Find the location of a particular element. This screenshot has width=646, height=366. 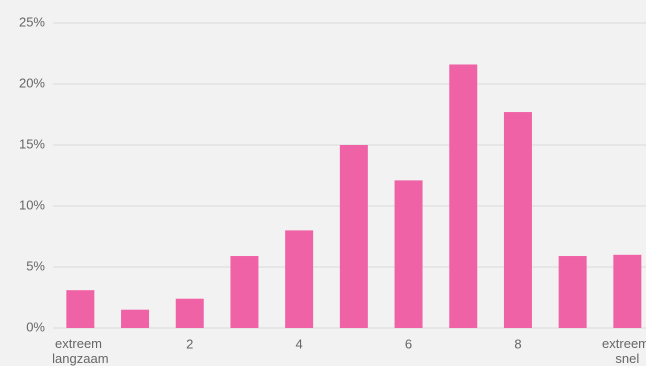

y-tick-label: 15% is located at coordinates (32, 143).